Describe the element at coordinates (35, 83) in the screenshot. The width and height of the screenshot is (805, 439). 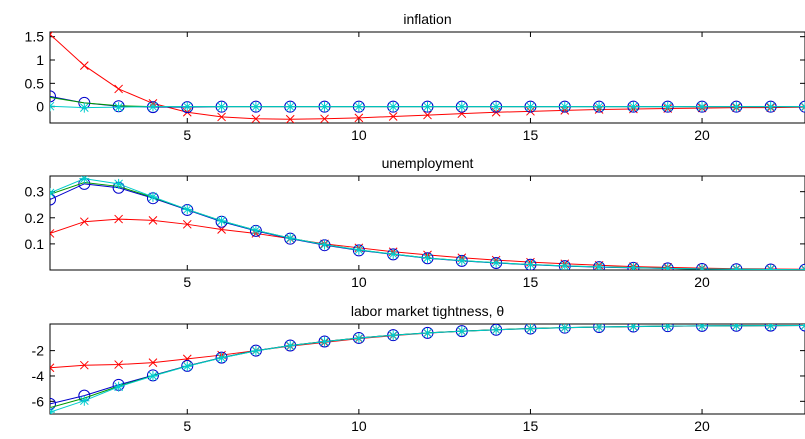
I see `y-tick-label: 0.5` at that location.